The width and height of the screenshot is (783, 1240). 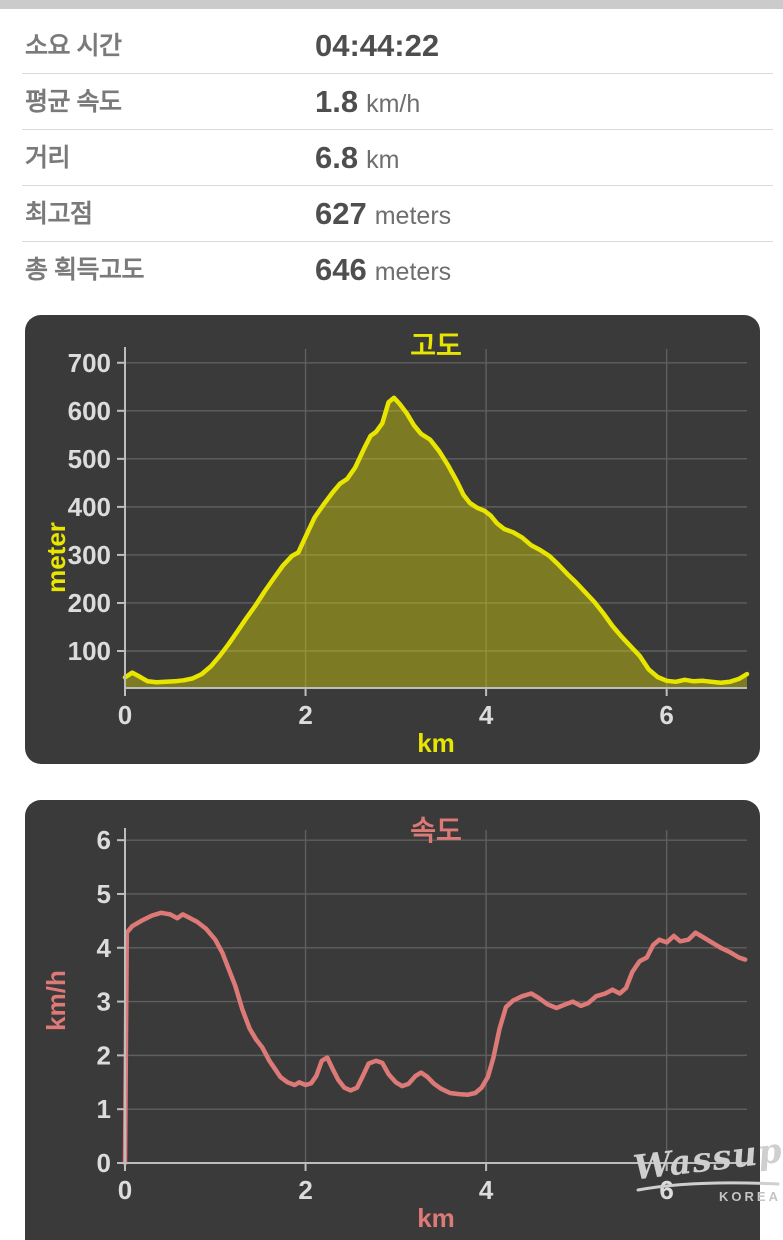 I want to click on y-tick-label: 600, so click(x=89, y=411).